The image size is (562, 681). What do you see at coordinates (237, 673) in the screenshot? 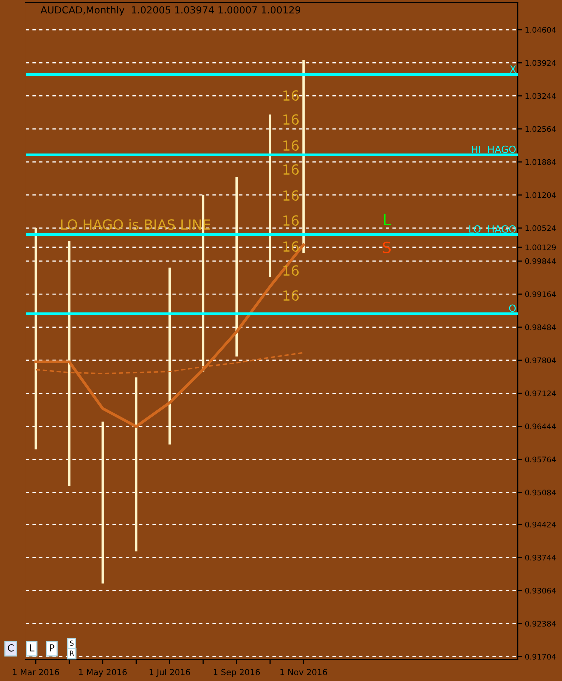
I see `x-tick-label: 1 Sep 2016` at bounding box center [237, 673].